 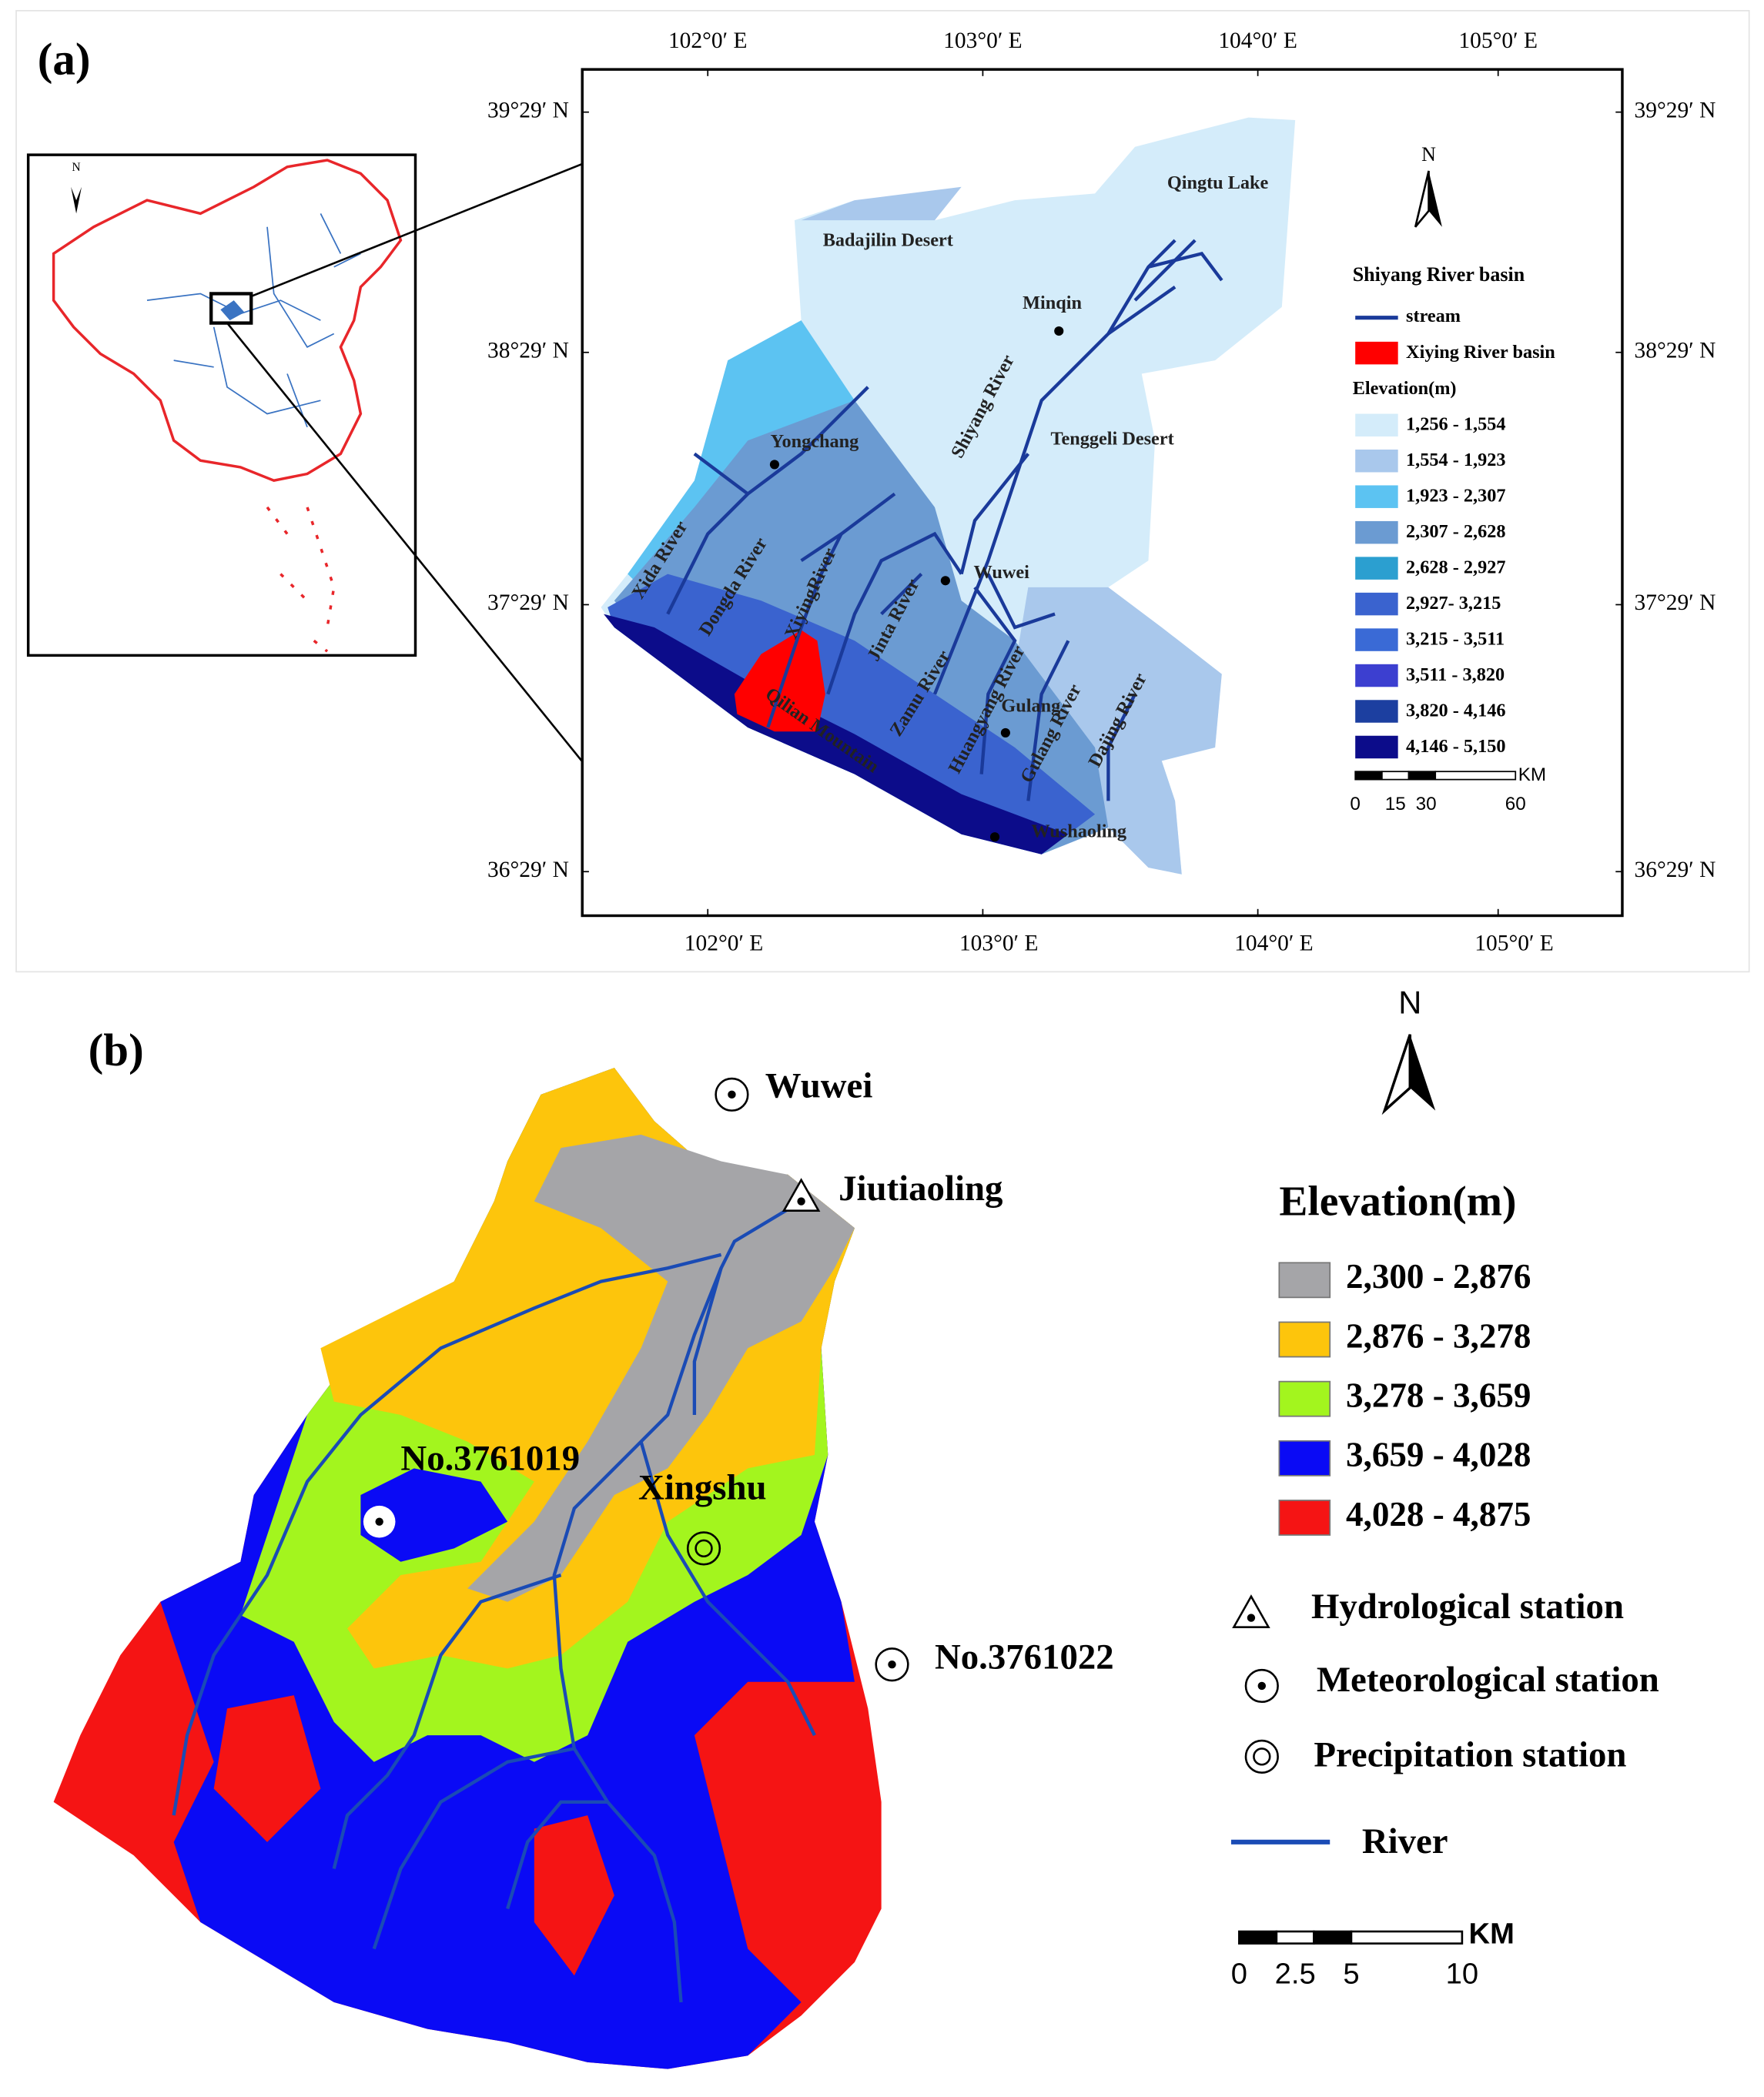 What do you see at coordinates (1492, 1933) in the screenshot?
I see `scale-unit: KM` at bounding box center [1492, 1933].